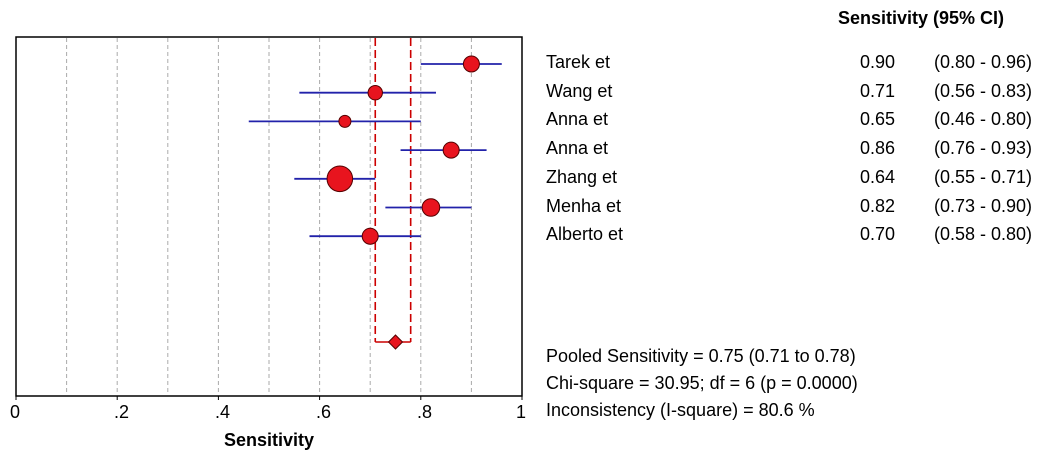  What do you see at coordinates (584, 205) in the screenshot?
I see `study-name: Menha et` at bounding box center [584, 205].